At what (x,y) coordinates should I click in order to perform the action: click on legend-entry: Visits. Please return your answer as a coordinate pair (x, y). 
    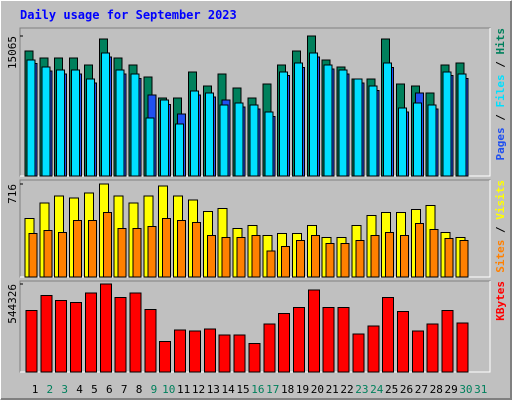
    Looking at the image, I should click on (500, 200).